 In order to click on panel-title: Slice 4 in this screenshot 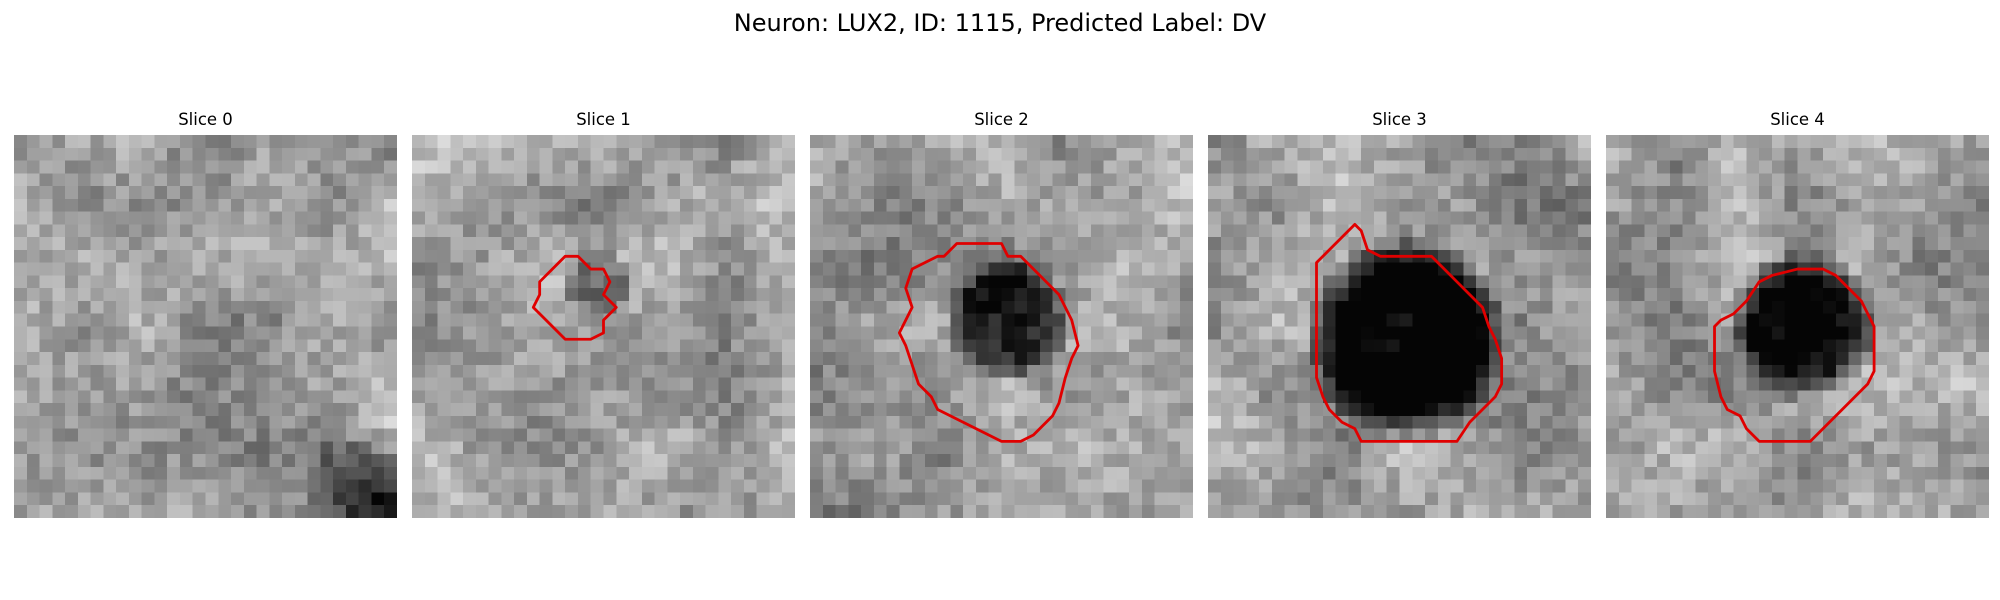, I will do `click(1797, 119)`.